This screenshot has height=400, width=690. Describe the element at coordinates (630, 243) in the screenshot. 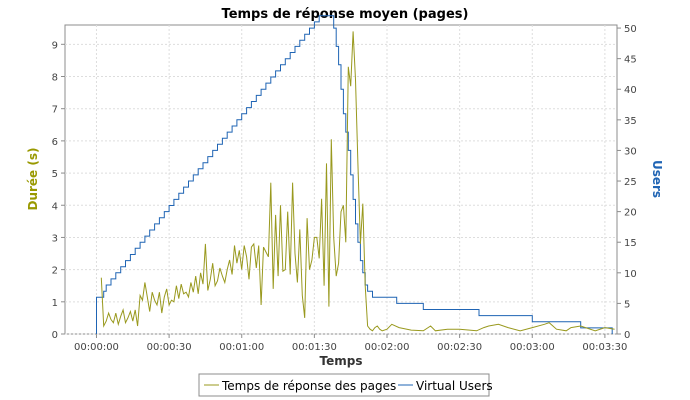

I see `y-right-tick-label: 15` at that location.